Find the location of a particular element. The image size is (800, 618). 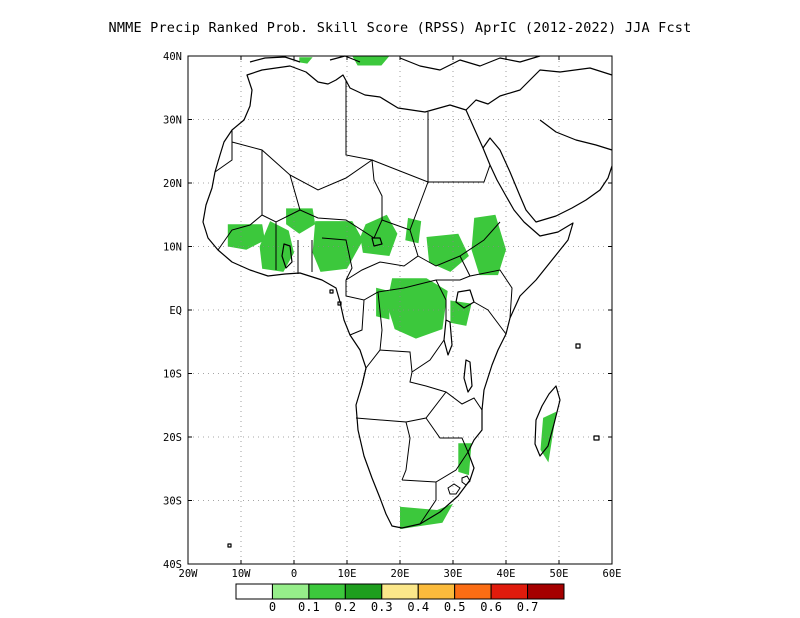

lat-tick-label: 30S is located at coordinates (172, 502).